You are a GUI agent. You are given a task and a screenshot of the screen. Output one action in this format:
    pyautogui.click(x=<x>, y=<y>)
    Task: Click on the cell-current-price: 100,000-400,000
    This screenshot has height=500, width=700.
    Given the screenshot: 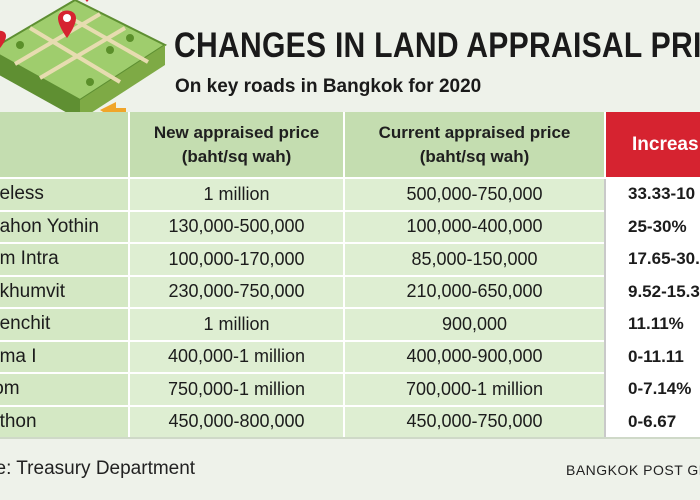 What is the action you would take?
    pyautogui.click(x=474, y=226)
    